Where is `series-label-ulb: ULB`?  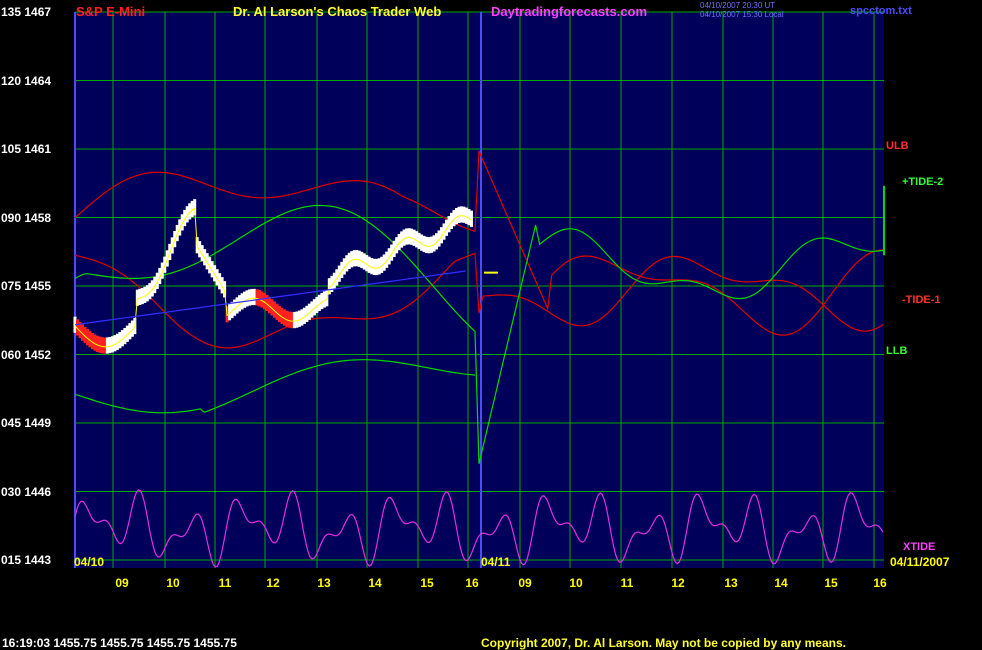
series-label-ulb: ULB is located at coordinates (897, 146).